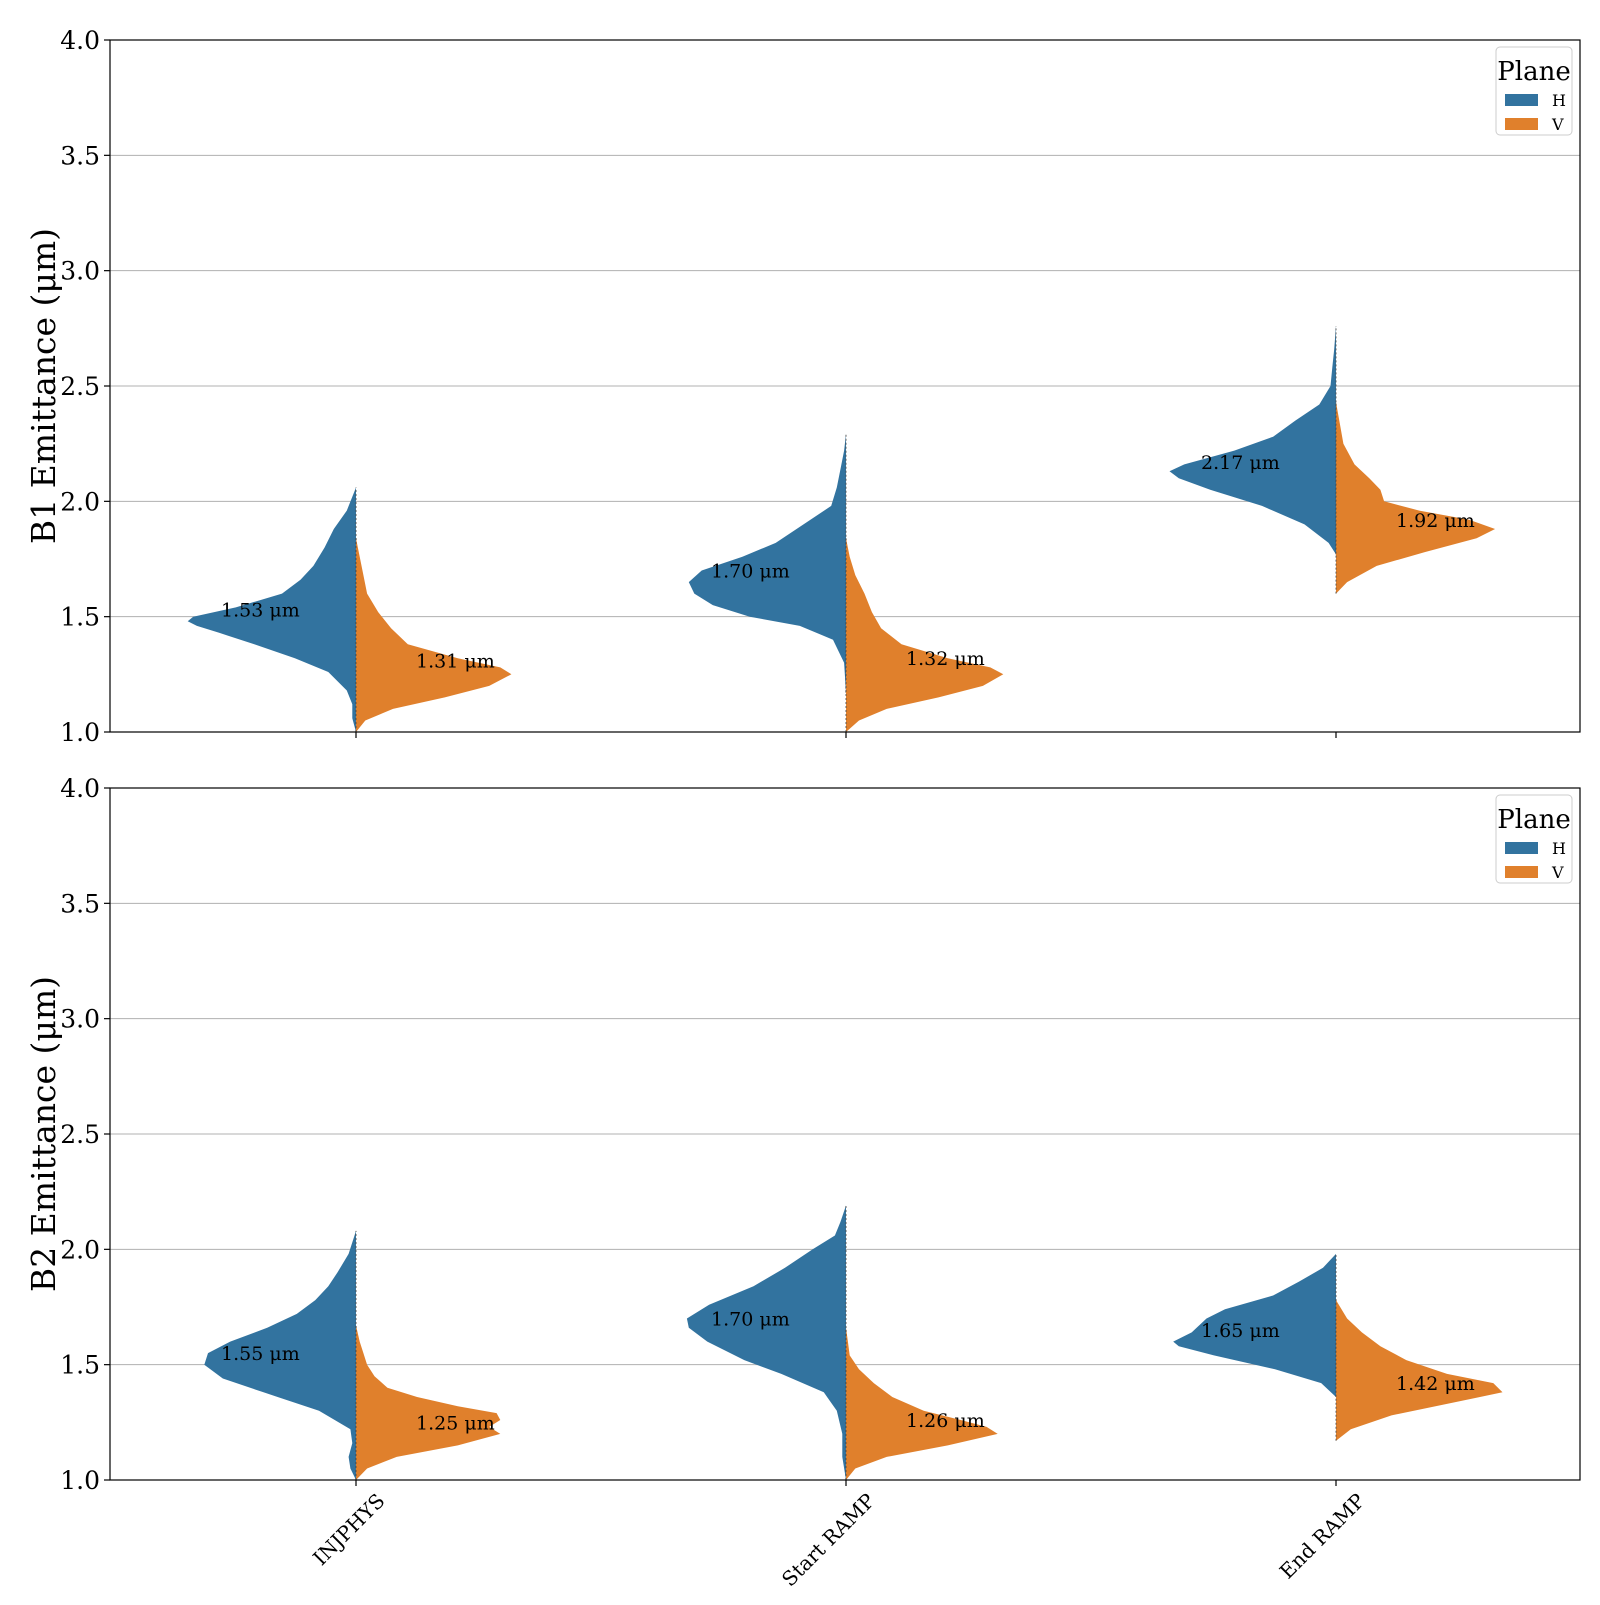  What do you see at coordinates (260, 611) in the screenshot?
I see `median-label: 1.53 μm` at bounding box center [260, 611].